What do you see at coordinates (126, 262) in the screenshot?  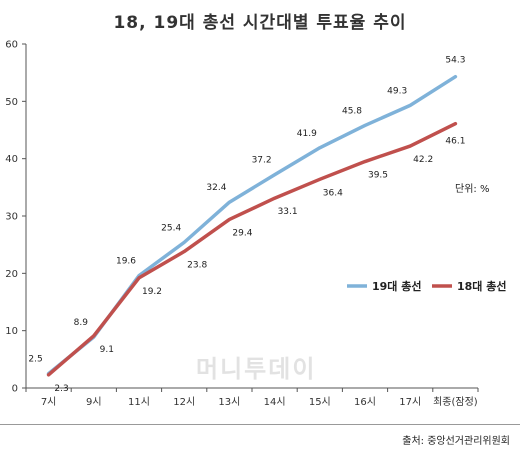 I see `data-label-19: 19.6` at bounding box center [126, 262].